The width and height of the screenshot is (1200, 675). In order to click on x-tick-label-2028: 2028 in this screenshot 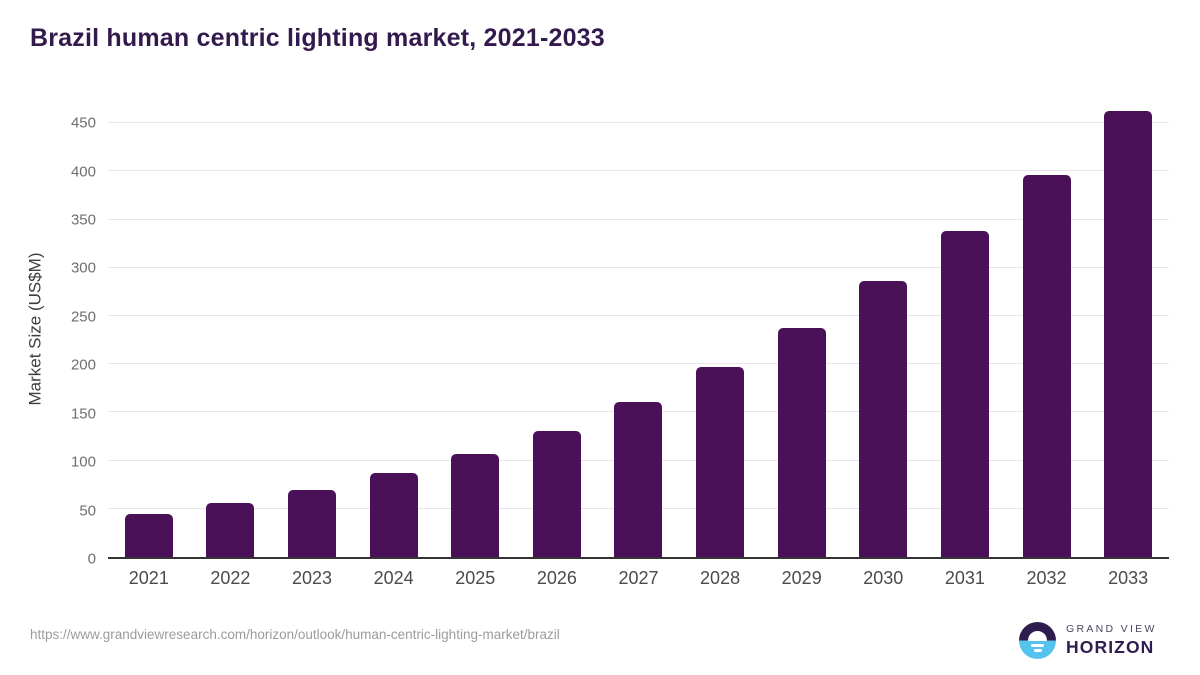, I will do `click(720, 578)`.